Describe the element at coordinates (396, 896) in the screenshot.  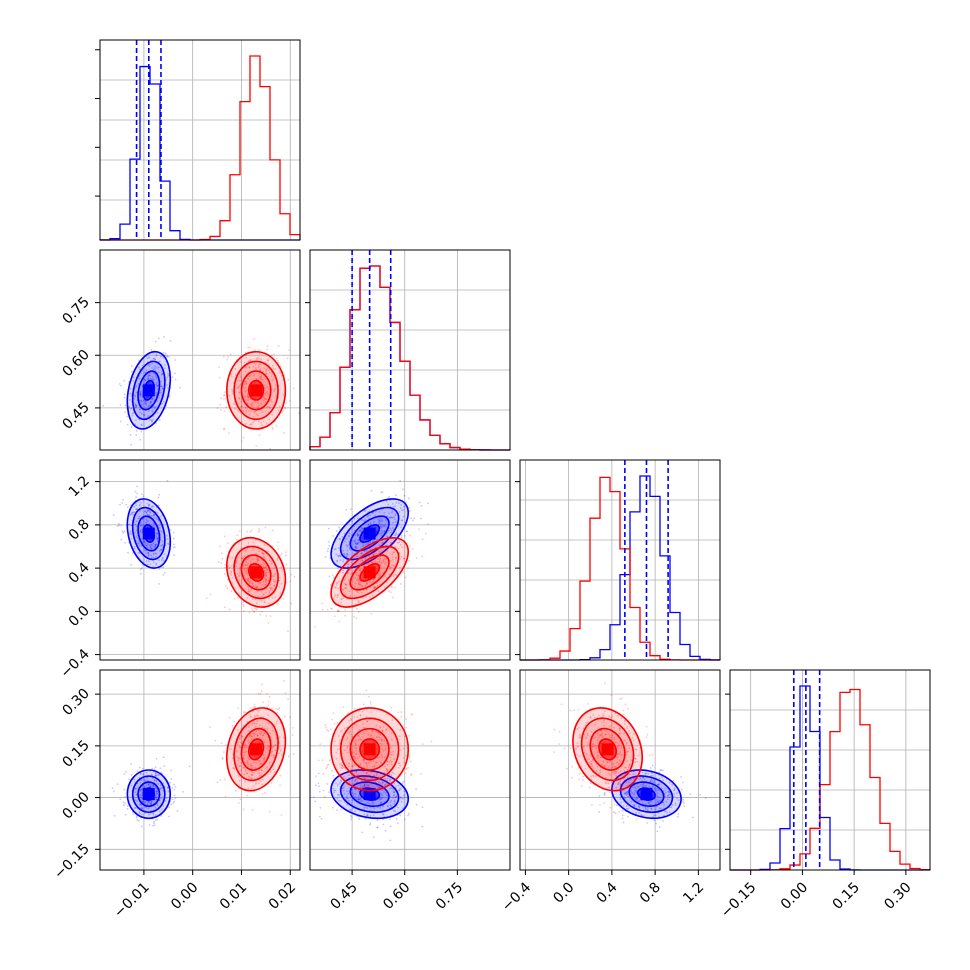
I see `x-tick-label: 0.60` at that location.